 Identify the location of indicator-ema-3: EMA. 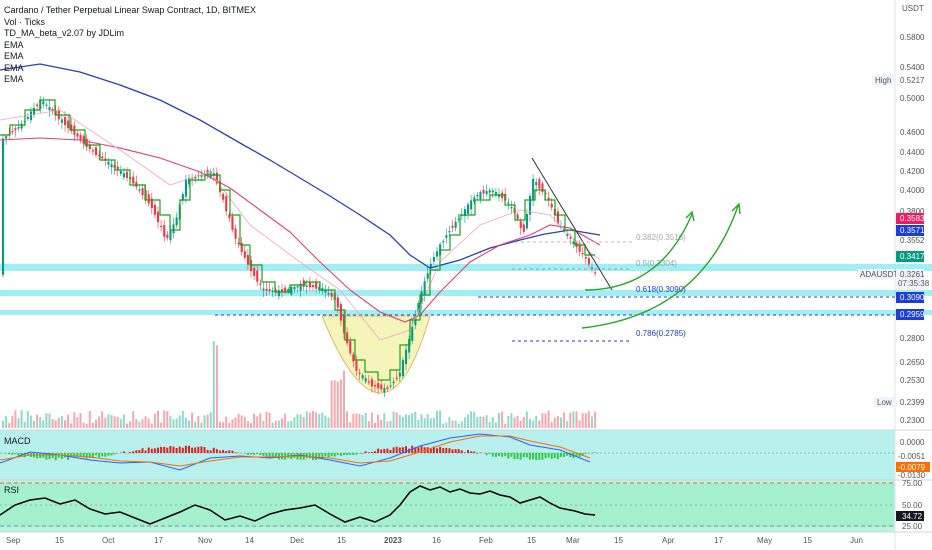
(14, 67).